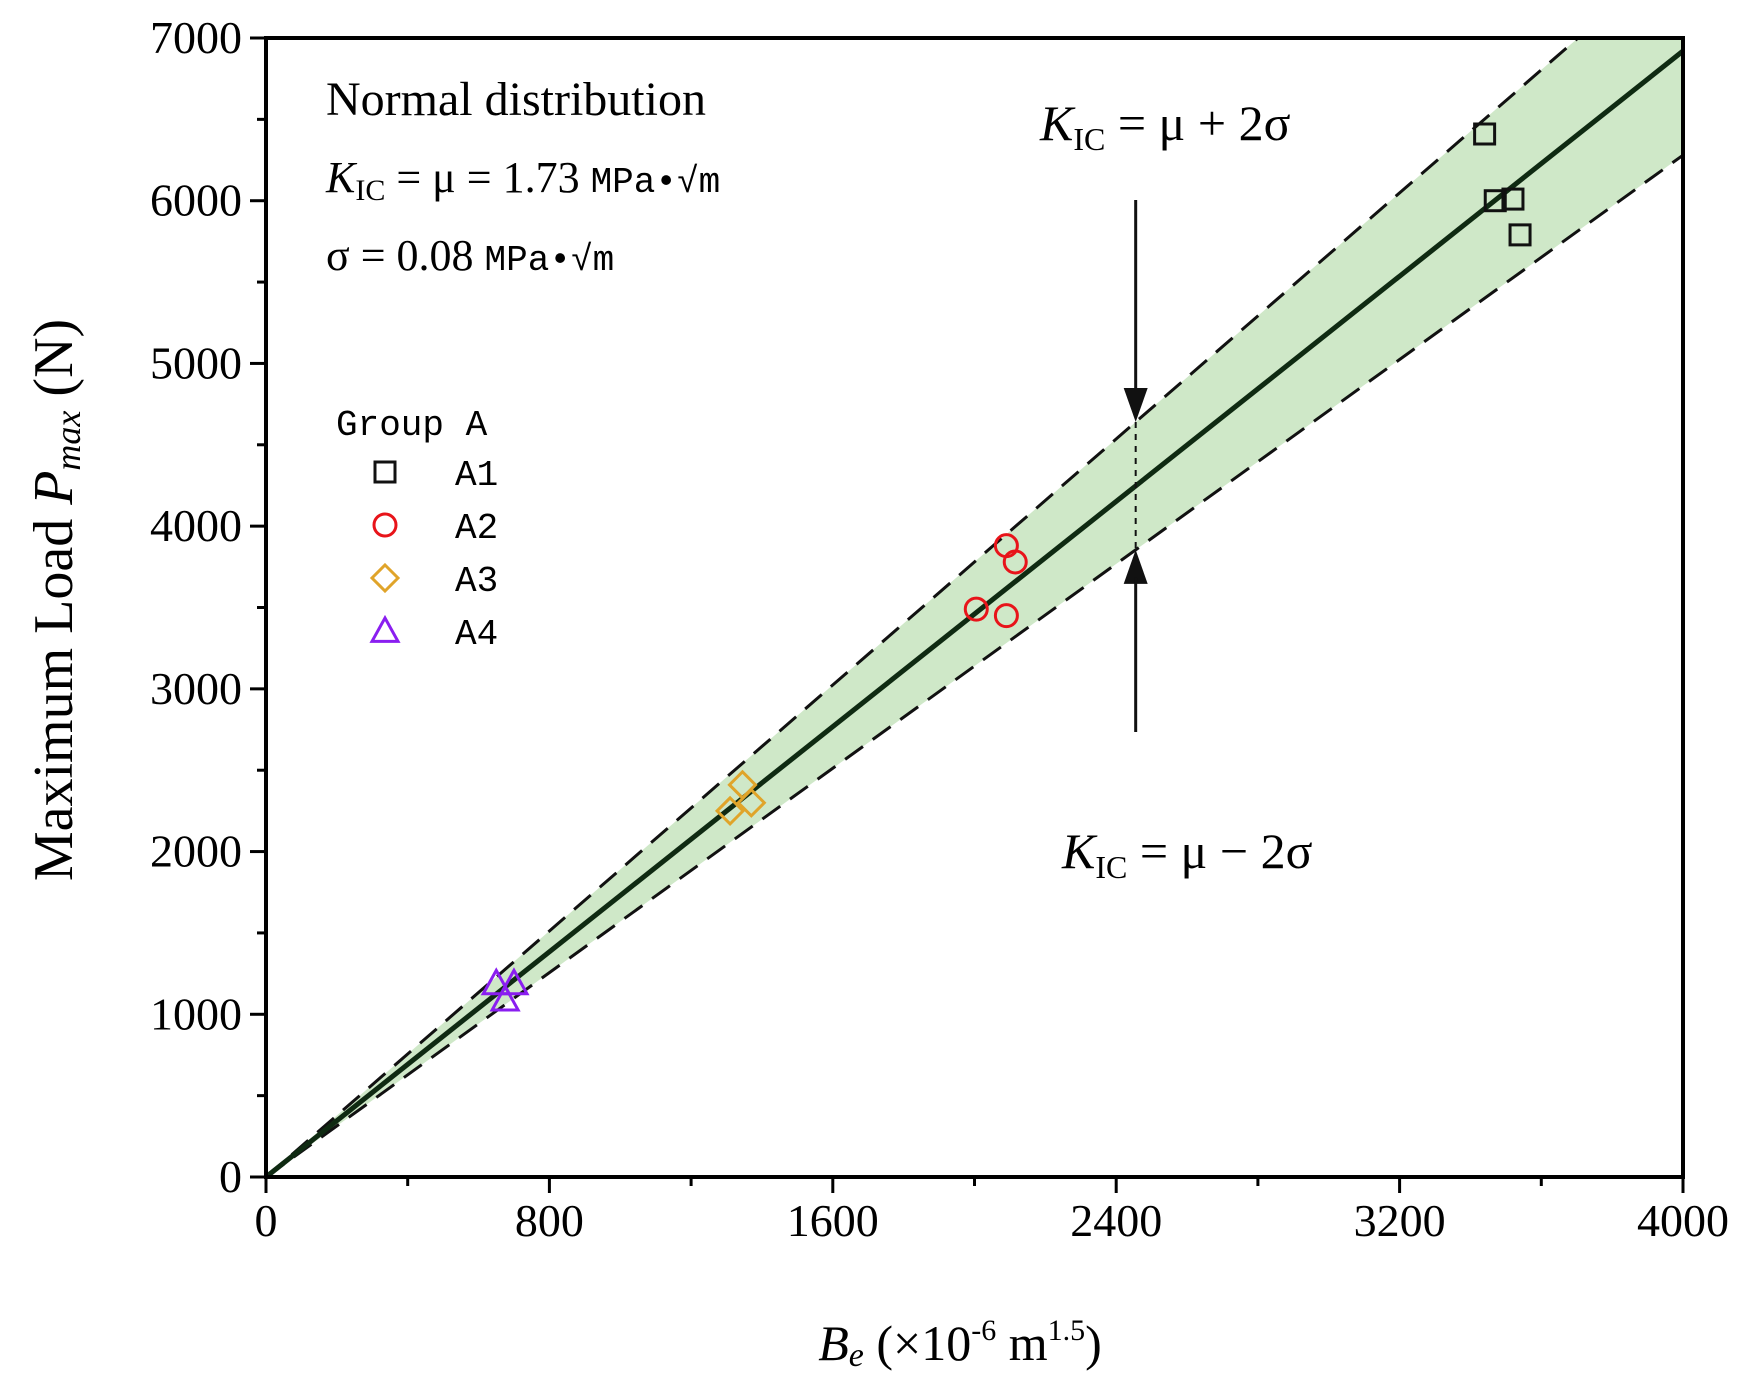 This screenshot has height=1387, width=1754. Describe the element at coordinates (516, 99) in the screenshot. I see `distribution-title: Normal distribution` at that location.